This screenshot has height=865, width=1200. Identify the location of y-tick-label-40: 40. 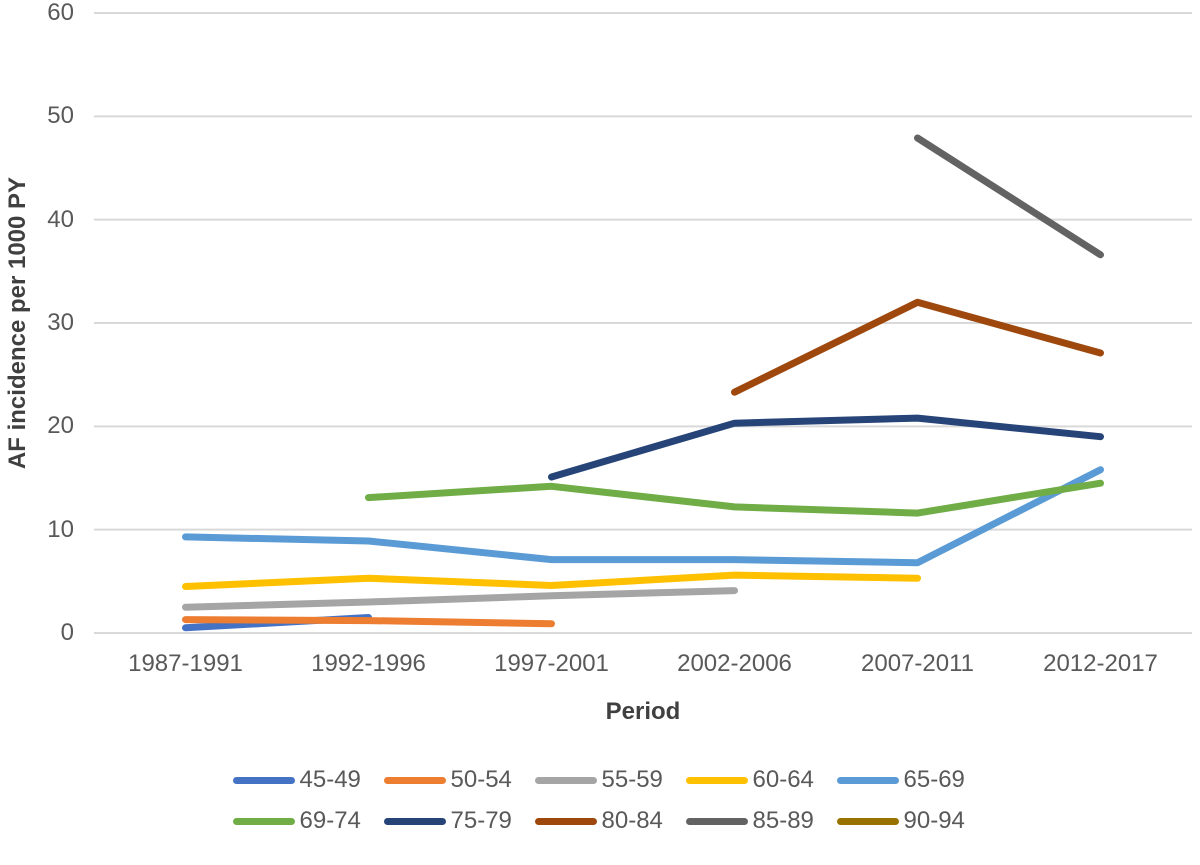
(60, 219).